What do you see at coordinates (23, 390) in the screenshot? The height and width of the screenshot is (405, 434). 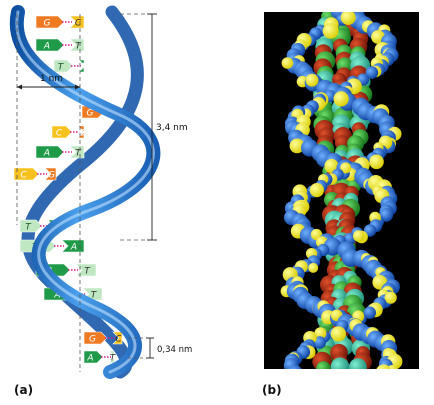 I see `panel-a-label: (a)` at bounding box center [23, 390].